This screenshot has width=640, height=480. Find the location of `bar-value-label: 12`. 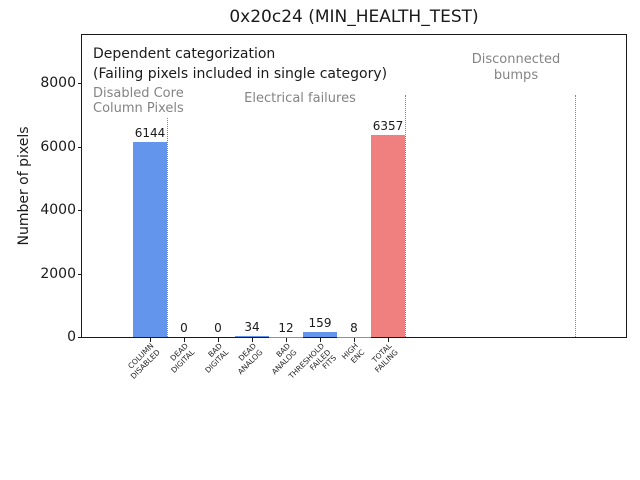

bar-value-label: 12 is located at coordinates (286, 327).